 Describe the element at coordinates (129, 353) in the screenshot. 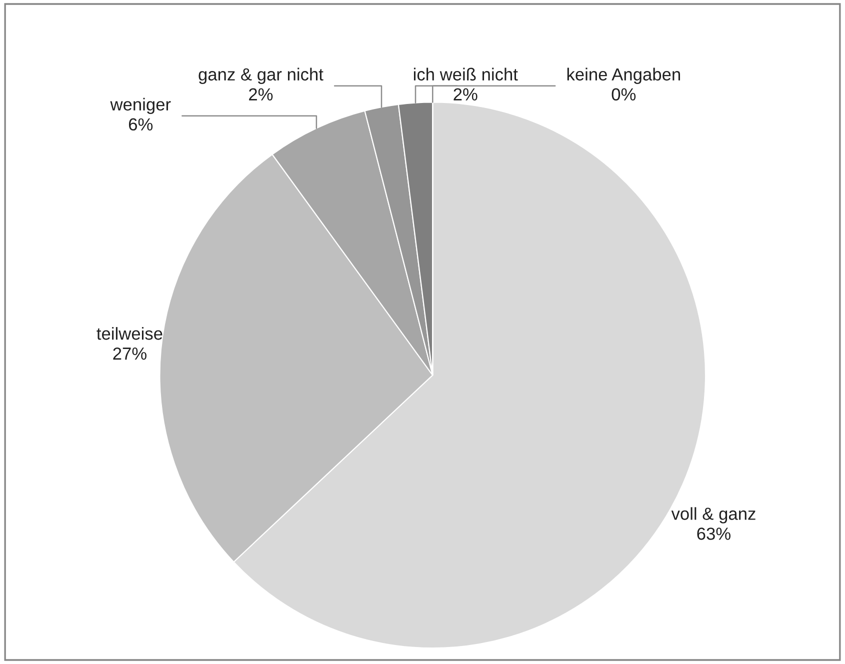

I see `data-label: 27%` at that location.